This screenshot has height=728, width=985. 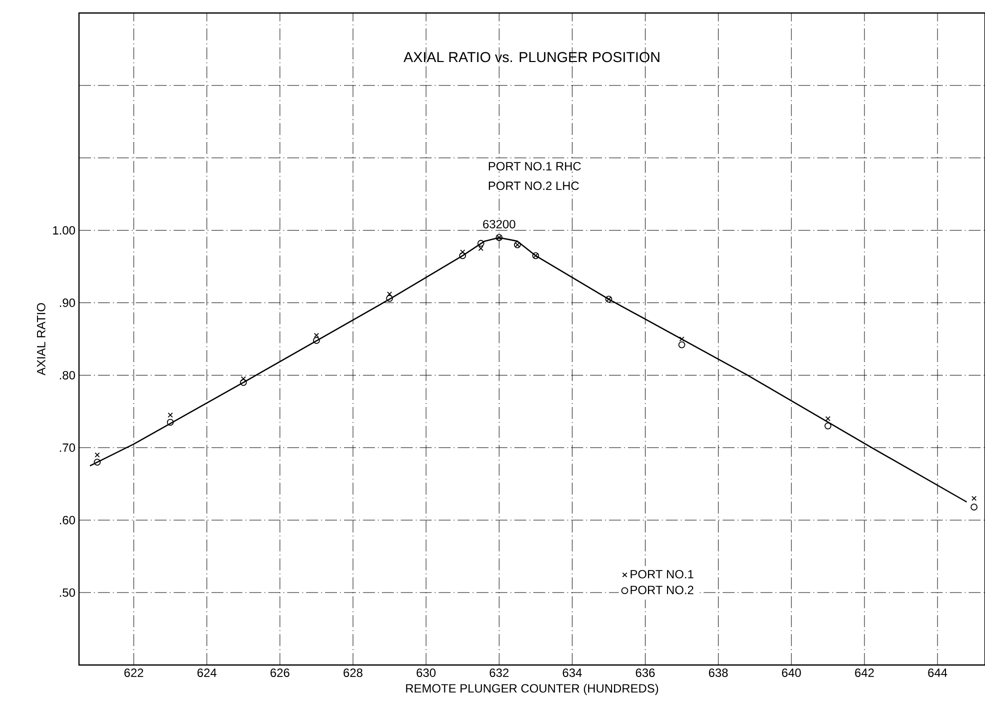 I want to click on y-axis-title: AXIAL RATIO, so click(x=41, y=339).